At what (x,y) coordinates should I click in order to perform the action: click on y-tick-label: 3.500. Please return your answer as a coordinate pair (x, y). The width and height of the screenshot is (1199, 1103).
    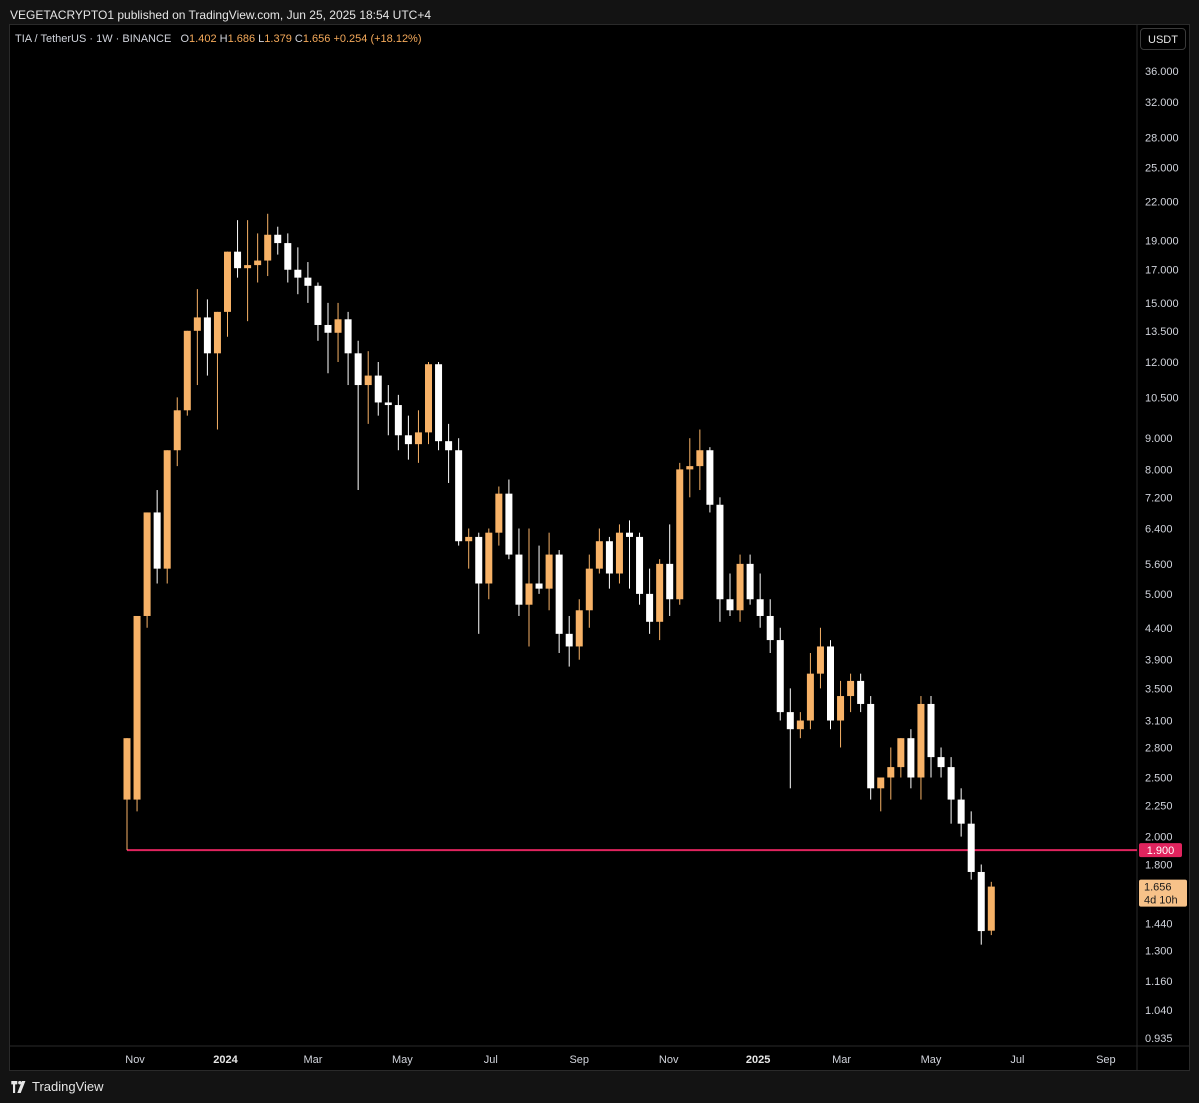
    Looking at the image, I should click on (1159, 689).